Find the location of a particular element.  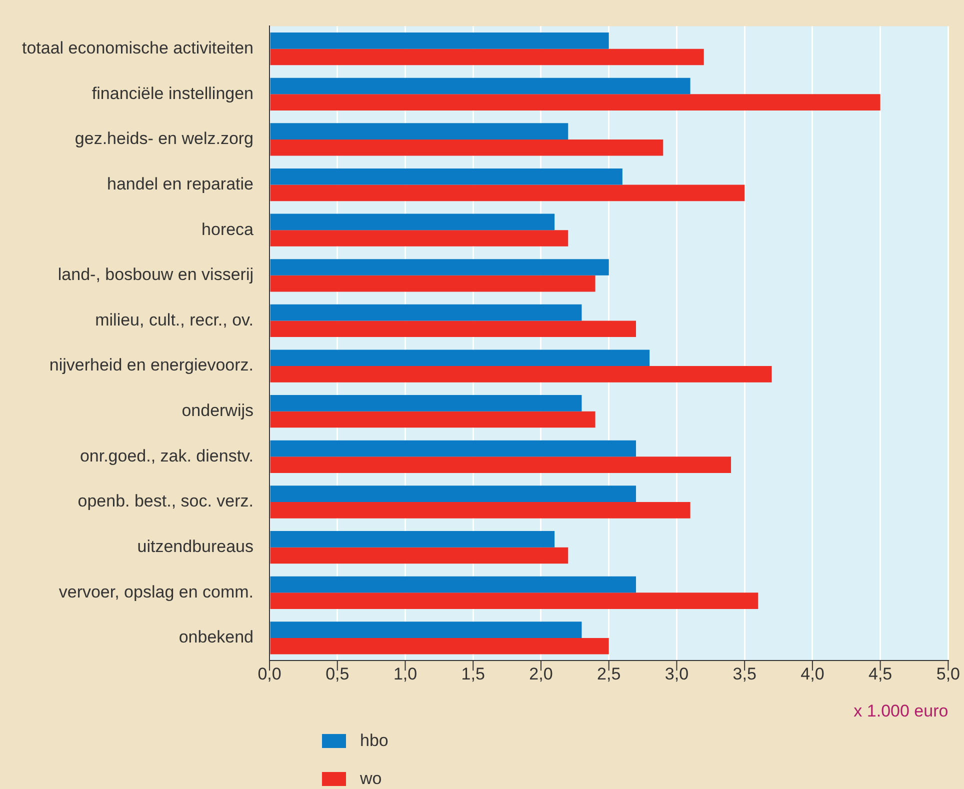

x-tick-label: 5,0 is located at coordinates (948, 674).